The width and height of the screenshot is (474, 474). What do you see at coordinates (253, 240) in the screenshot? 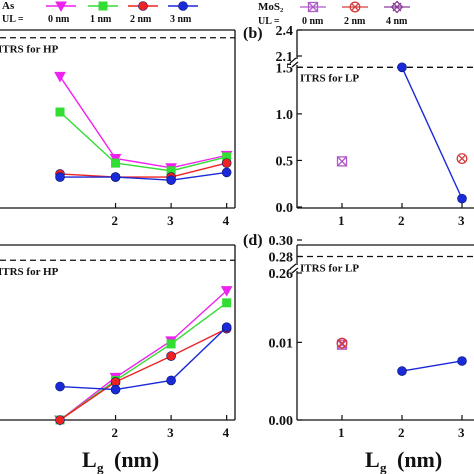
I see `panel-label-d: (d)` at bounding box center [253, 240].